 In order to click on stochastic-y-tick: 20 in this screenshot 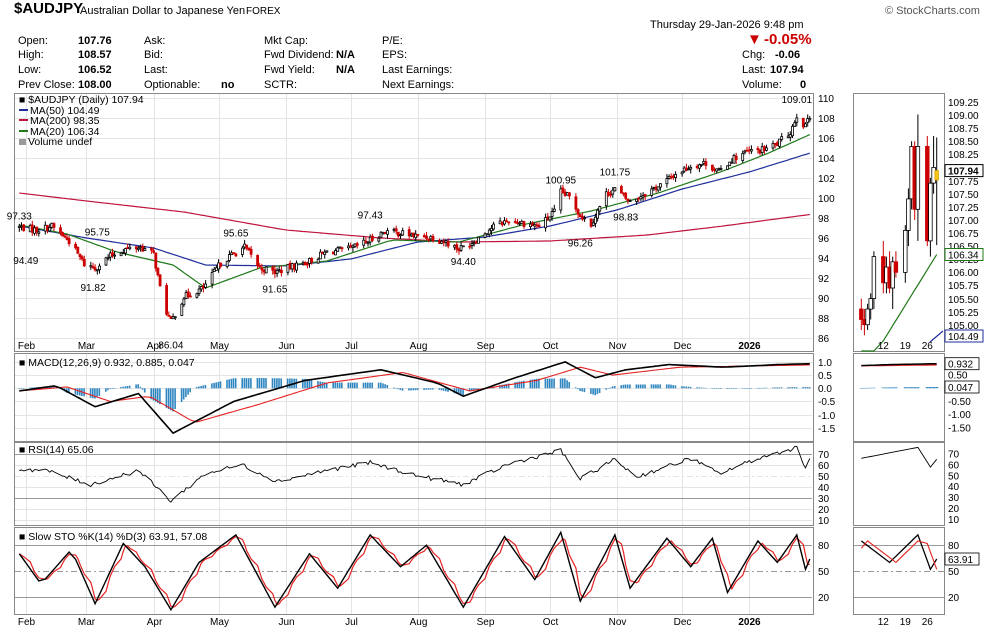, I will do `click(824, 598)`.